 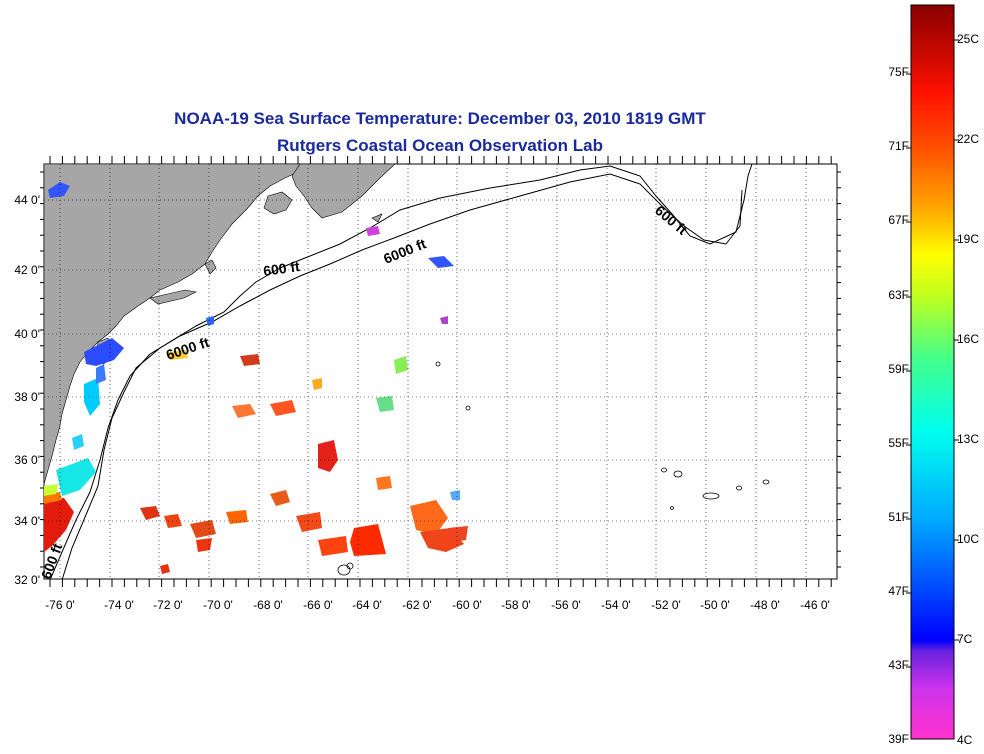 I want to click on land-mainland, so click(x=172, y=324).